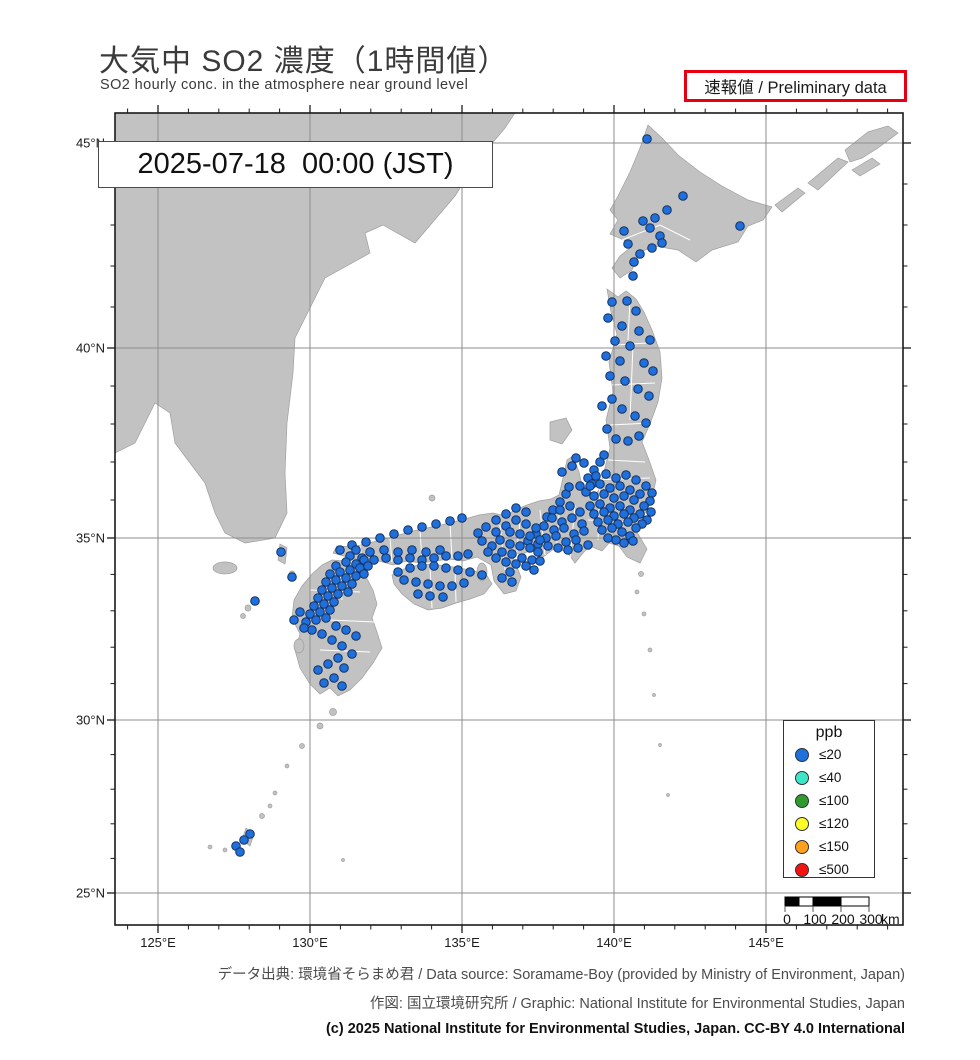 The image size is (980, 1060). I want to click on oki-island, so click(432, 498).